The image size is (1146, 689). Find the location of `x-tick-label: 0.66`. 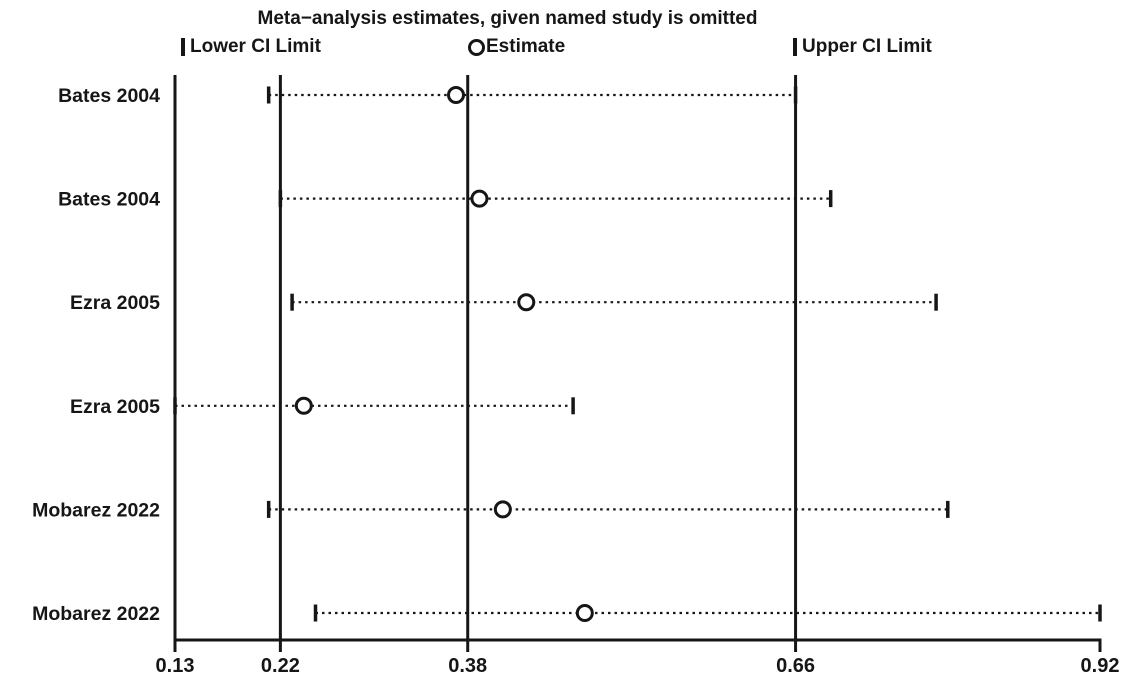

x-tick-label: 0.66 is located at coordinates (795, 666).